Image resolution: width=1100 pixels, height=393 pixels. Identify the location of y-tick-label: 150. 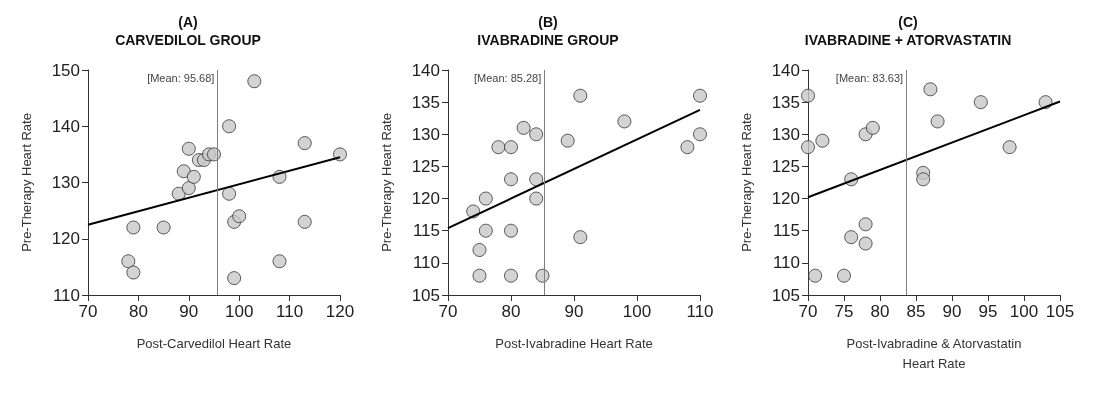
(65, 70).